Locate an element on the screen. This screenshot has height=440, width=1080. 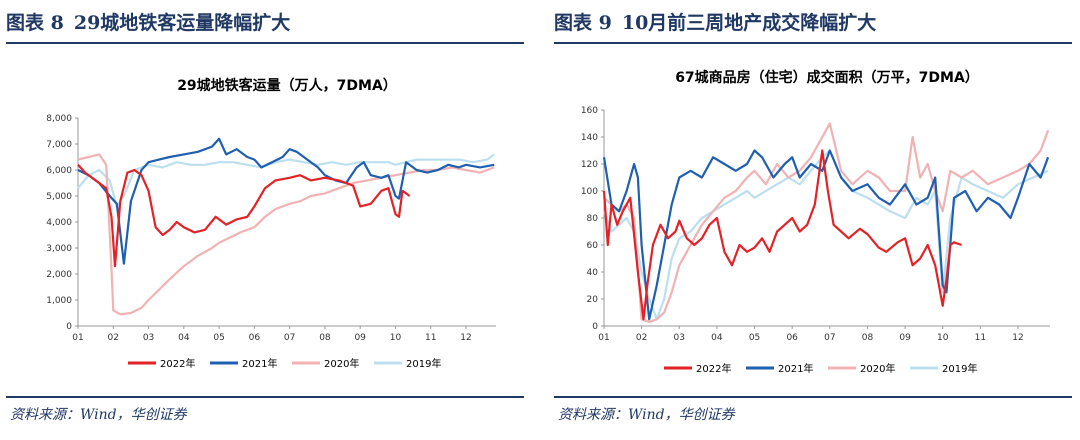
y-tick-label: 60 is located at coordinates (593, 246).